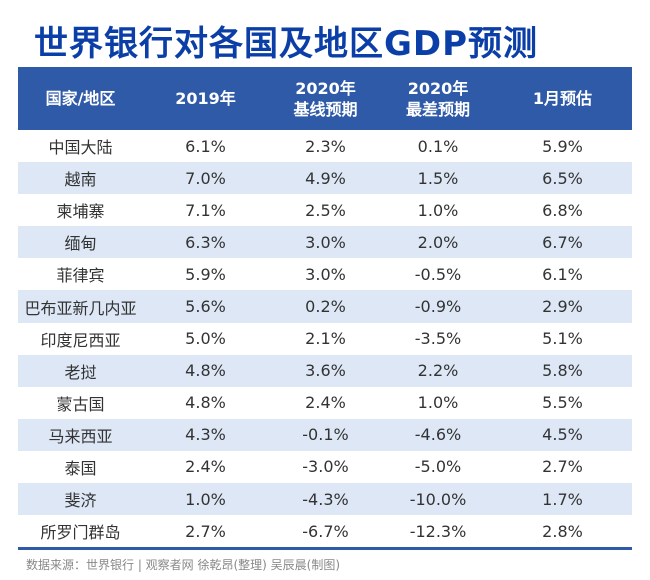  What do you see at coordinates (438, 435) in the screenshot?
I see `cell-2020-worst: -4.6%` at bounding box center [438, 435].